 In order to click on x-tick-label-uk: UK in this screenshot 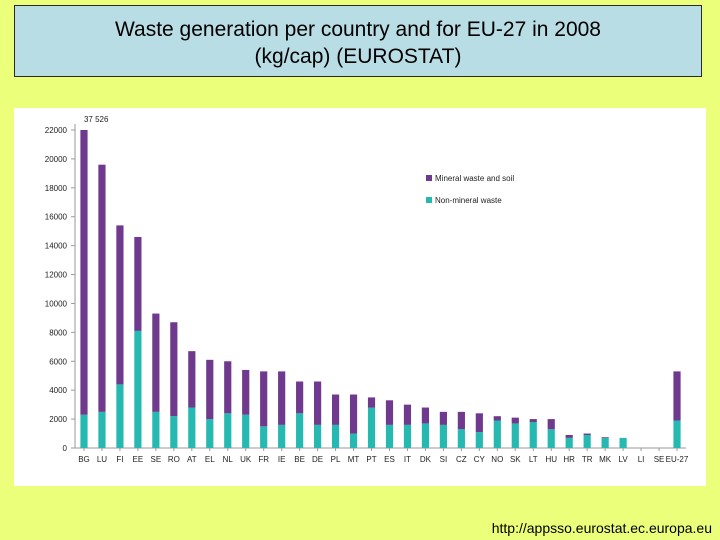, I will do `click(246, 459)`.